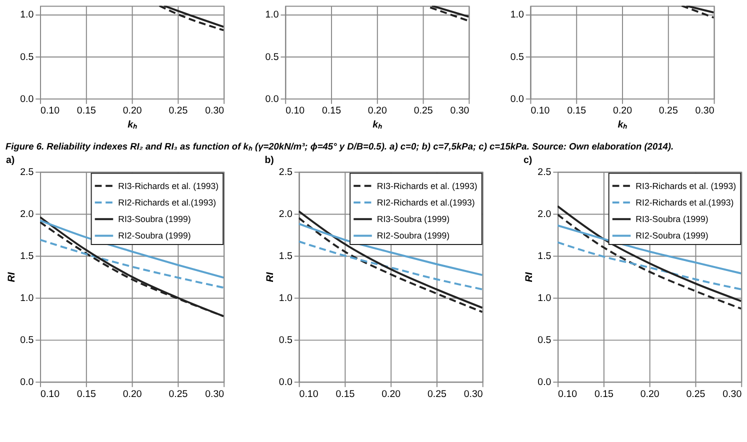 This screenshot has height=442, width=747. Describe the element at coordinates (339, 146) in the screenshot. I see `caption: Figure 6. Reliability indexes RI₂ and RI₃ as function of kₕ (γ=20kN/m³; ϕ=45° y D/B=0.5). a) c=0; b) c=7,5kPa; c) c=15kPa. Source: Own elaboration (2014).` at that location.